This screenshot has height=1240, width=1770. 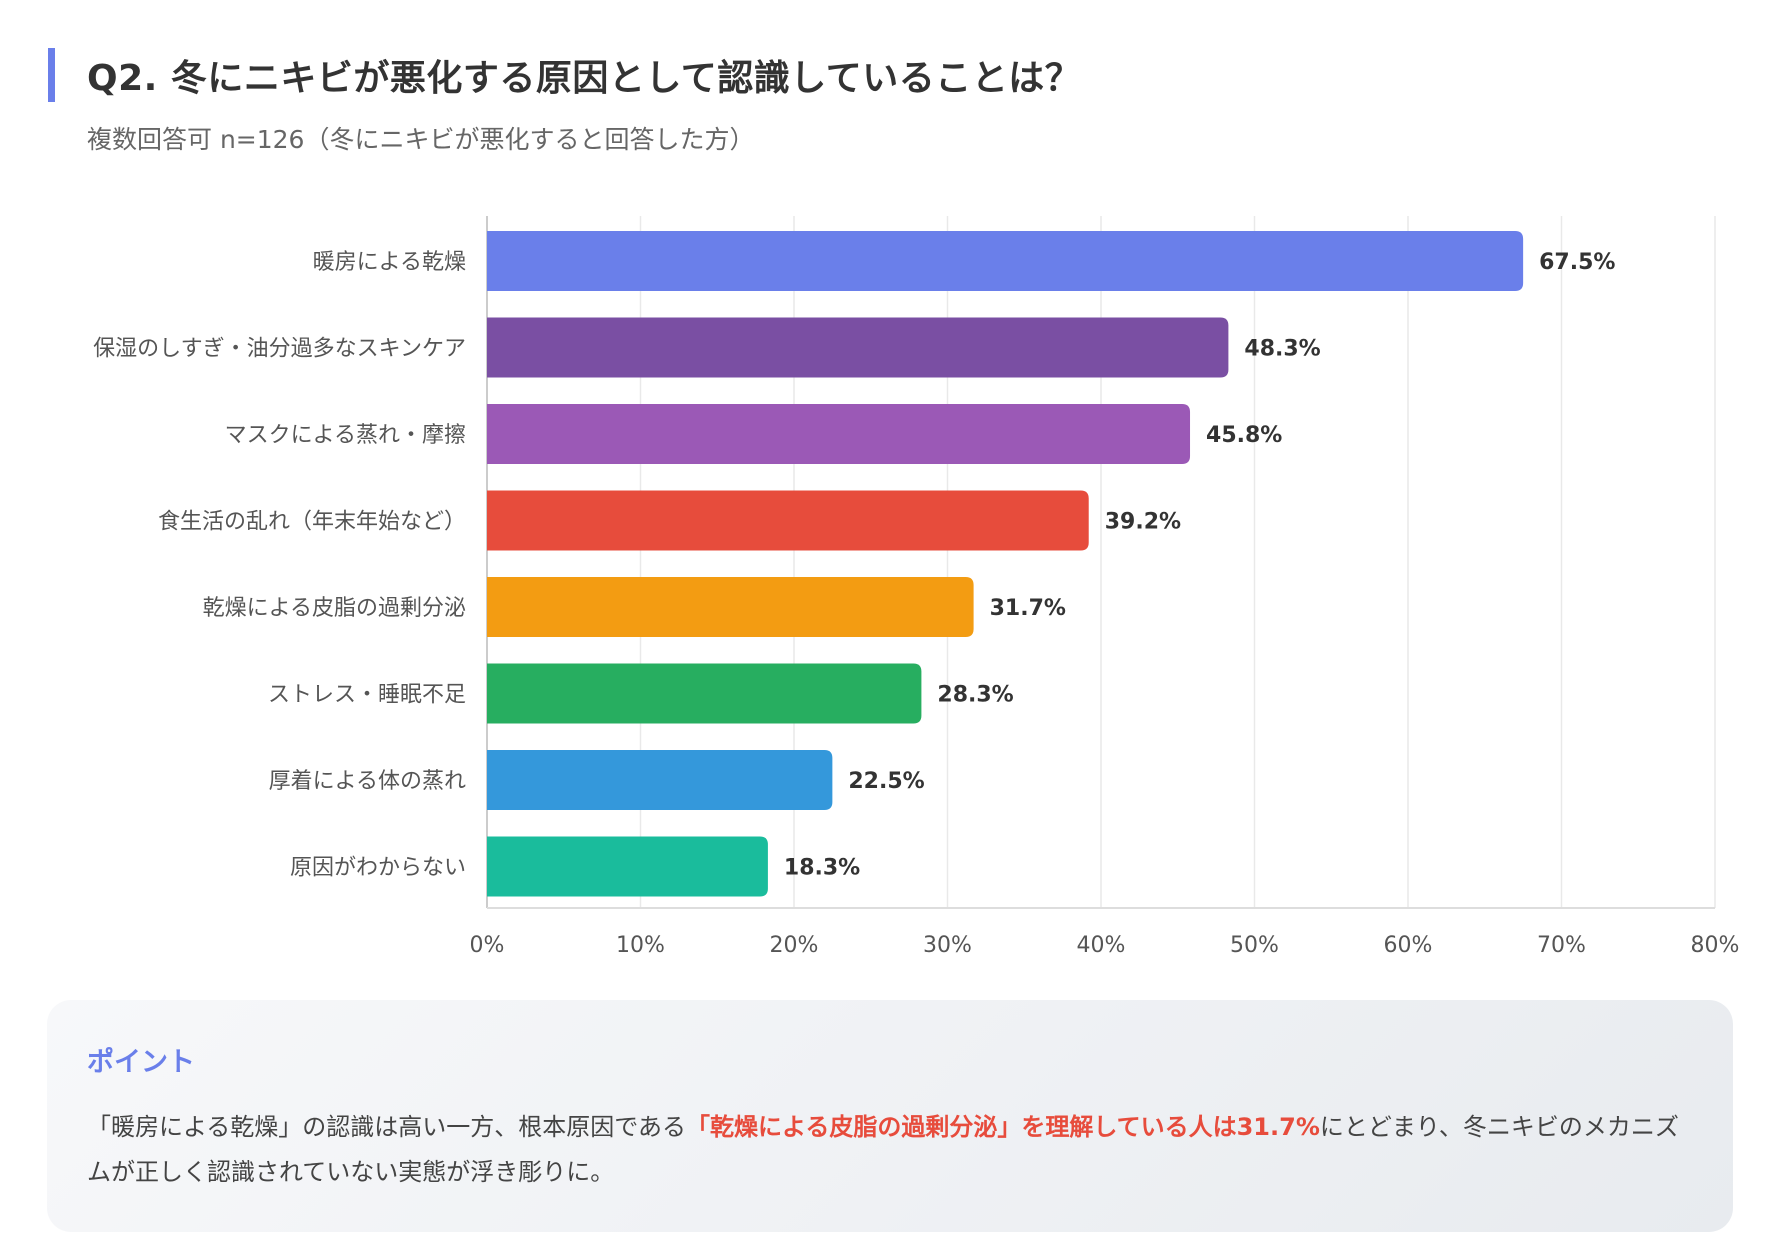 I want to click on category-label: 厚着による体の蒸れ, so click(x=367, y=781).